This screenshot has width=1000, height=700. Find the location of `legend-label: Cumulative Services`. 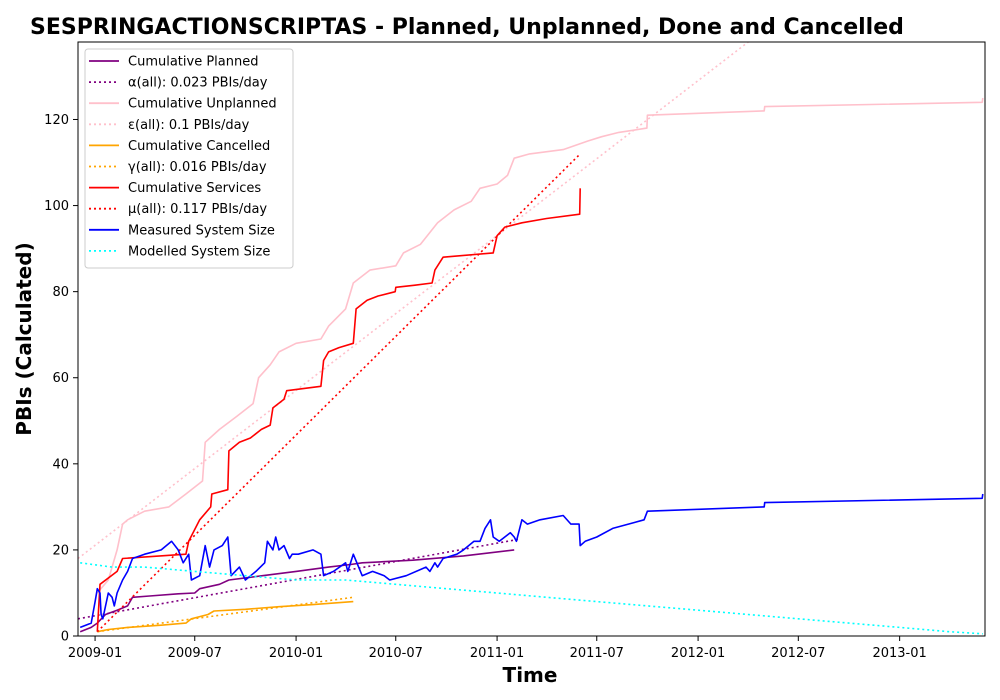

legend-label: Cumulative Services is located at coordinates (194, 188).